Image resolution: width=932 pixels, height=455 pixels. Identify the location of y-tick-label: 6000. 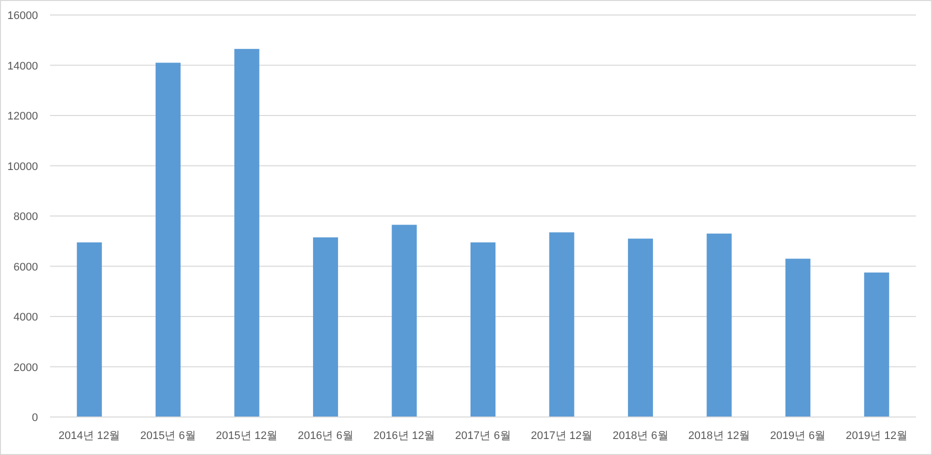
(26, 267).